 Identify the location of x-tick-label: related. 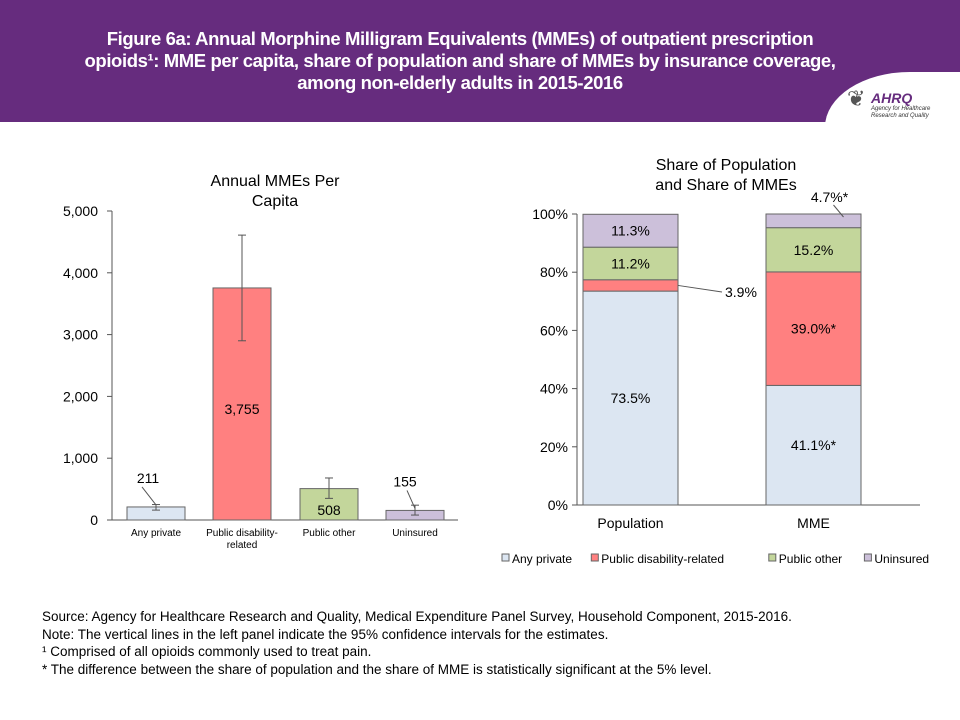
(242, 545).